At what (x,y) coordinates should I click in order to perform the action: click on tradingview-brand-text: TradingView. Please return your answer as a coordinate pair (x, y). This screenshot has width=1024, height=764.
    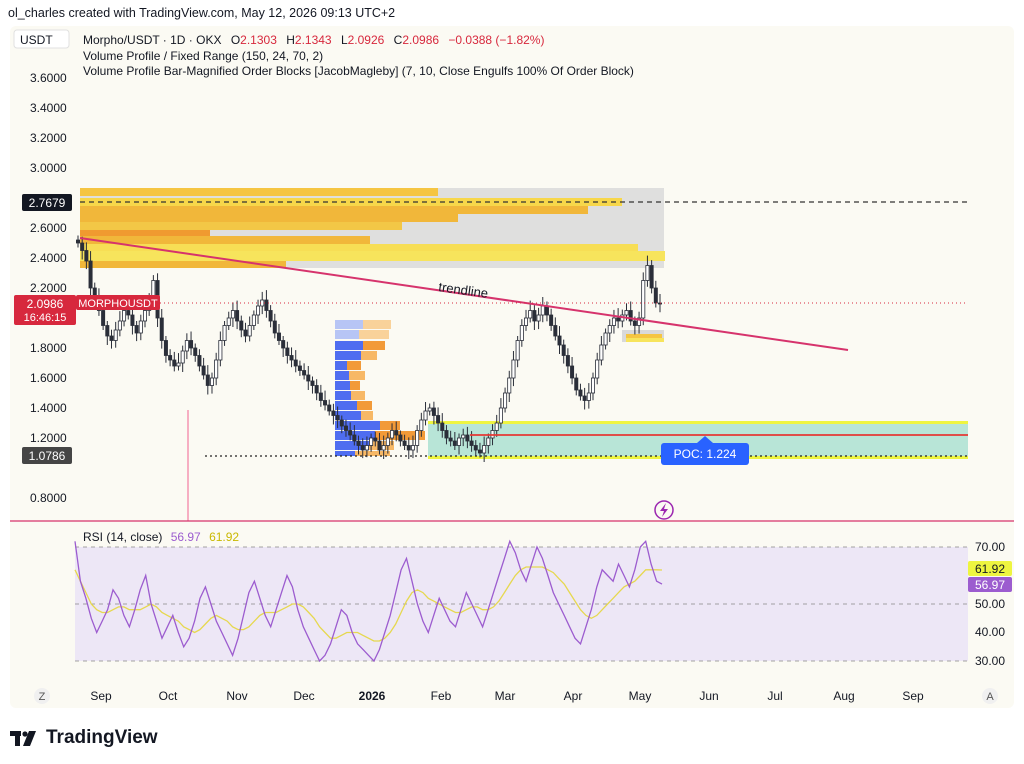
    Looking at the image, I should click on (102, 737).